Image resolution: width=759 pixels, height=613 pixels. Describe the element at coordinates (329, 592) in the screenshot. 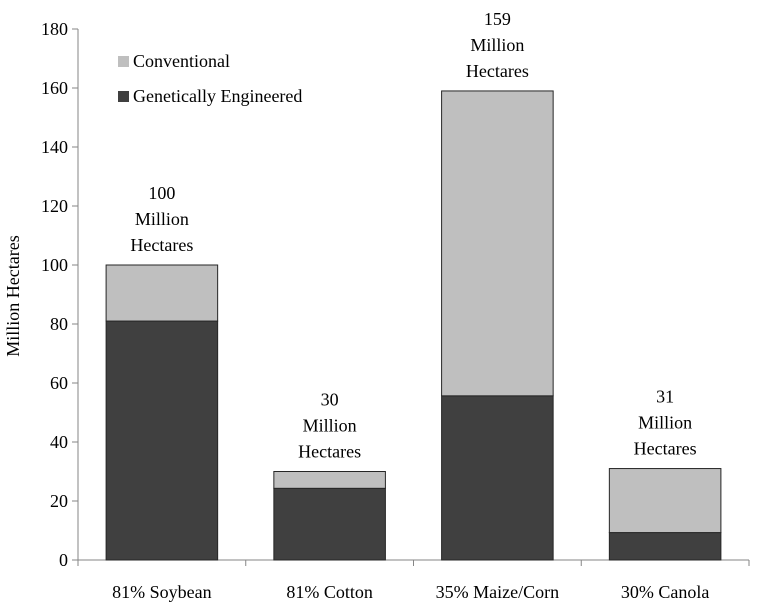

I see `x-category-label: 81% Cotton` at that location.